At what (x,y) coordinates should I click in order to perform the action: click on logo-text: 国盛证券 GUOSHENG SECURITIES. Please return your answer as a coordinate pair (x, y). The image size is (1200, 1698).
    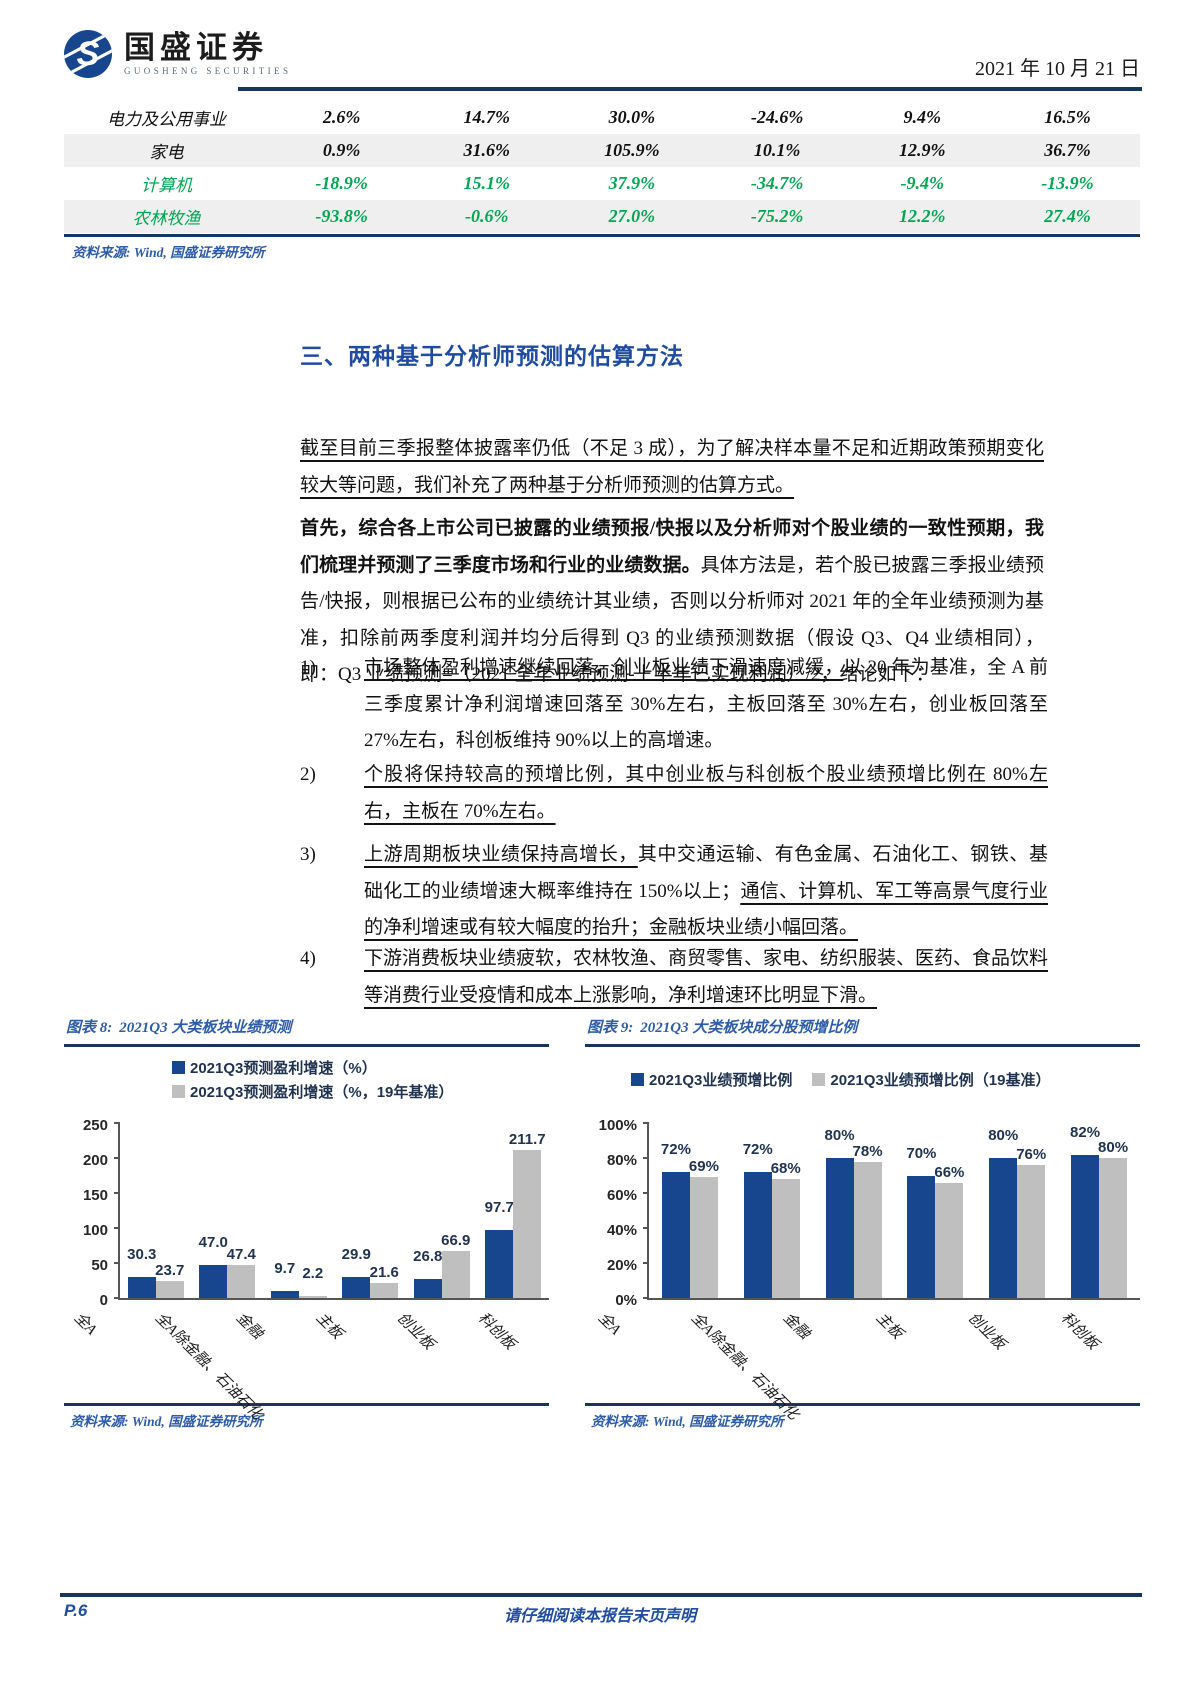
    Looking at the image, I should click on (208, 53).